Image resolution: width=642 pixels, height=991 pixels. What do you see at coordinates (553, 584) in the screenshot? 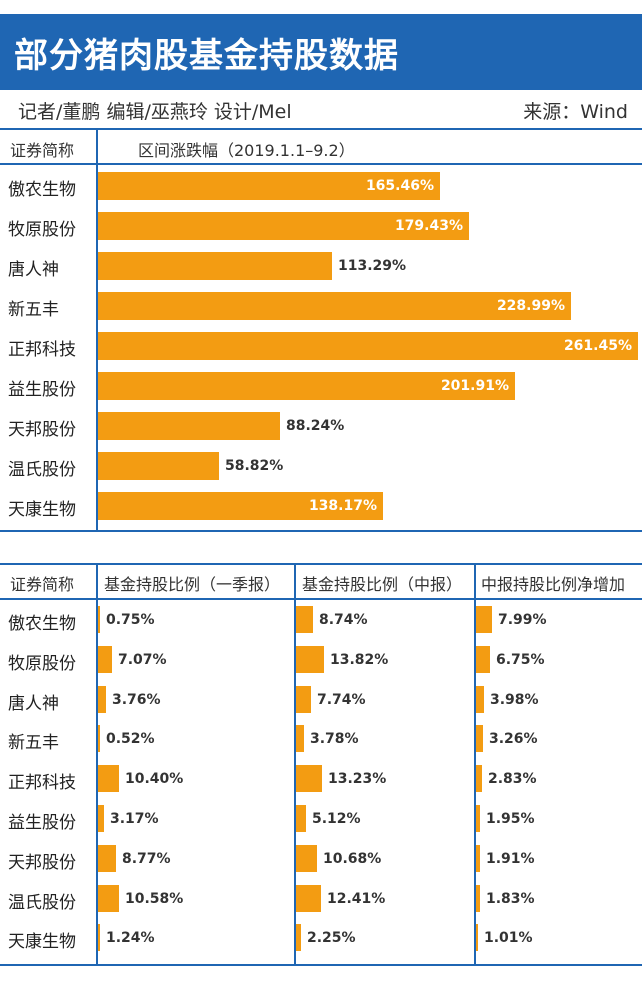
I see `table-col-header-increase: 中报持股比例净增加` at bounding box center [553, 584].